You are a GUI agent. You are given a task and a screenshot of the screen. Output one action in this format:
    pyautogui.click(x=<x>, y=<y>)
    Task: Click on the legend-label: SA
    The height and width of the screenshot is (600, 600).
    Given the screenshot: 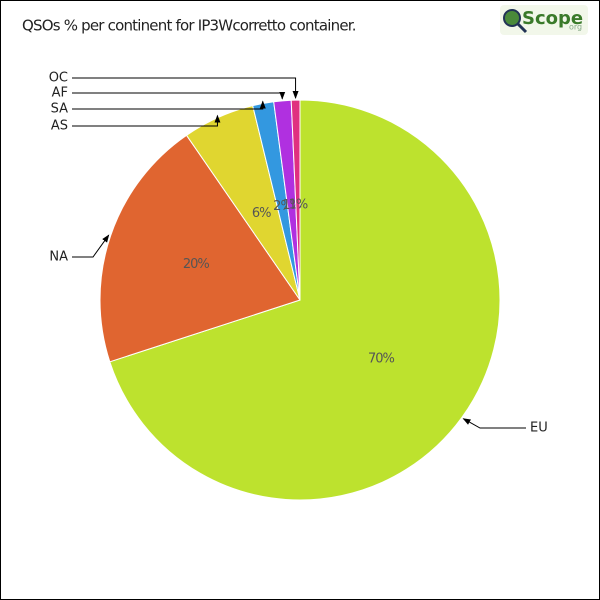 What is the action you would take?
    pyautogui.click(x=59, y=109)
    